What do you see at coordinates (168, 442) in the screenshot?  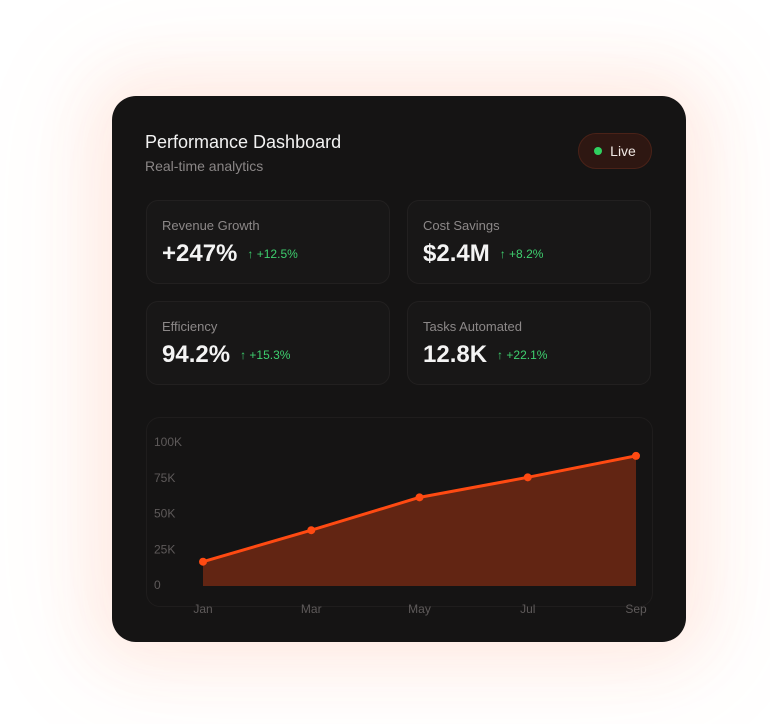 I see `y-tick-label: 100K` at bounding box center [168, 442].